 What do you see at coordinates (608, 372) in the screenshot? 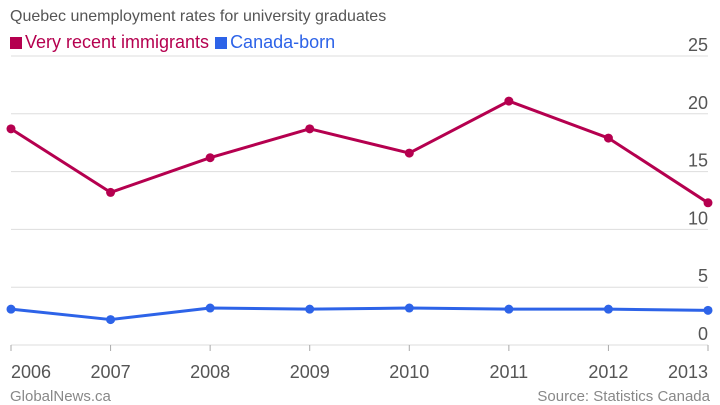
I see `x-tick-label: 2012` at bounding box center [608, 372].